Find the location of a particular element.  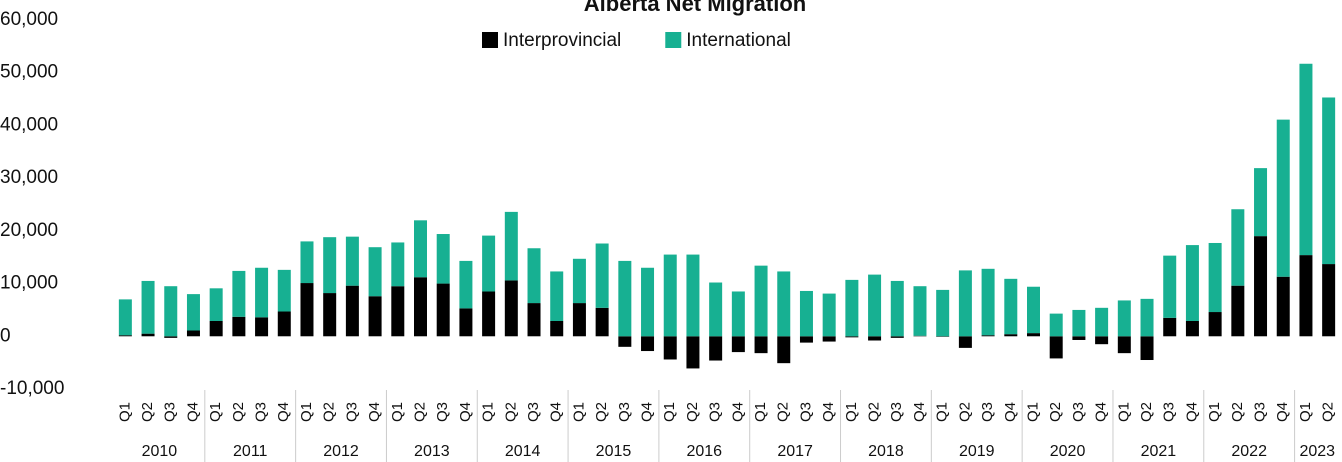

y-tick-label: -10,000 is located at coordinates (32, 388).